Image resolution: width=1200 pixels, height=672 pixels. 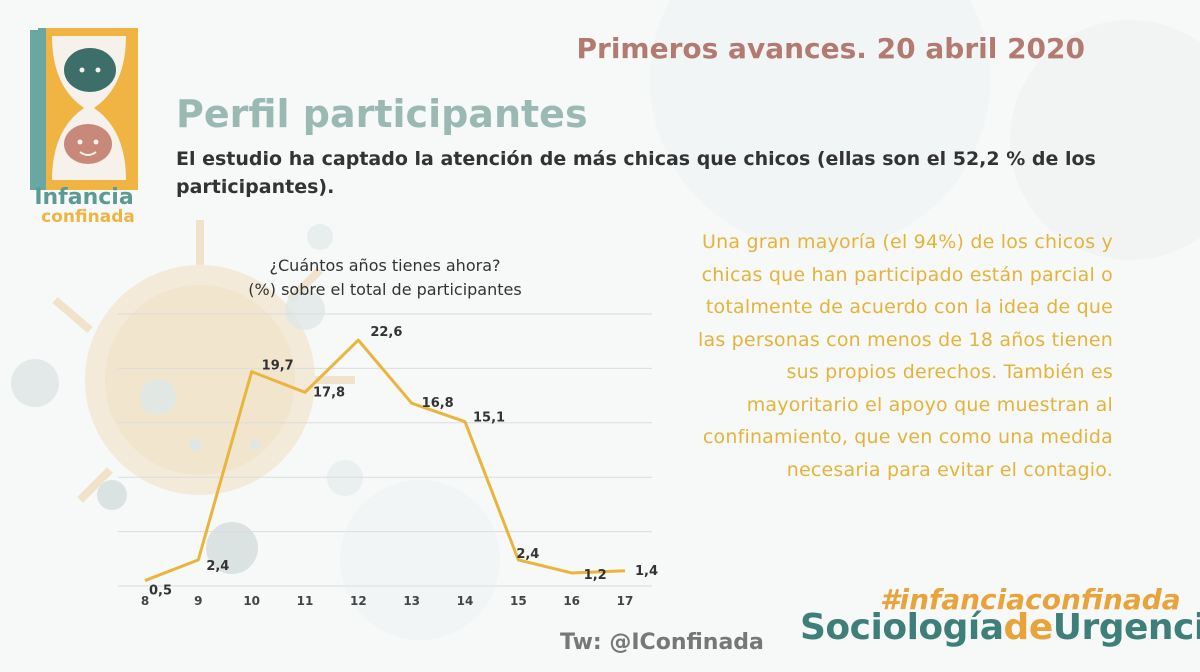 I want to click on series-line, so click(x=385, y=460).